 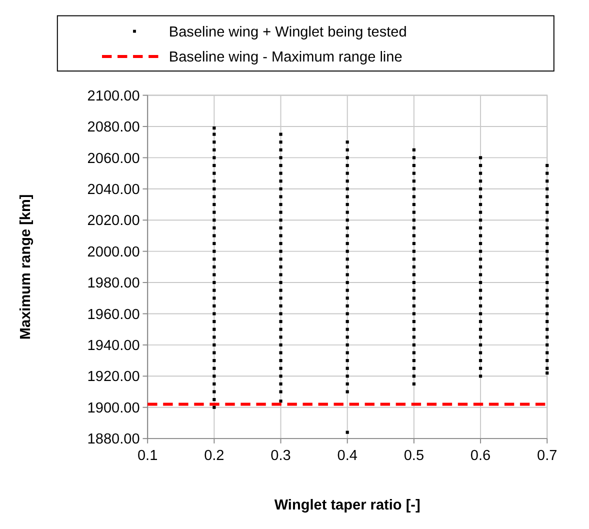 What do you see at coordinates (113, 128) in the screenshot?
I see `y-tick-label: 2080.00` at bounding box center [113, 128].